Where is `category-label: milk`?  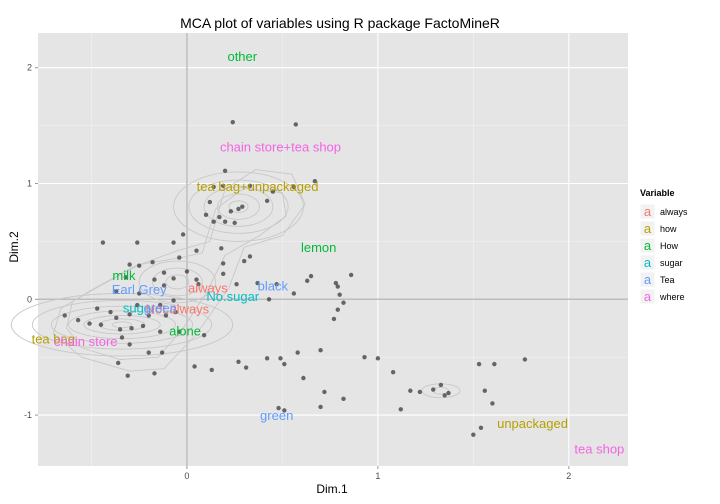
category-label: milk is located at coordinates (124, 275).